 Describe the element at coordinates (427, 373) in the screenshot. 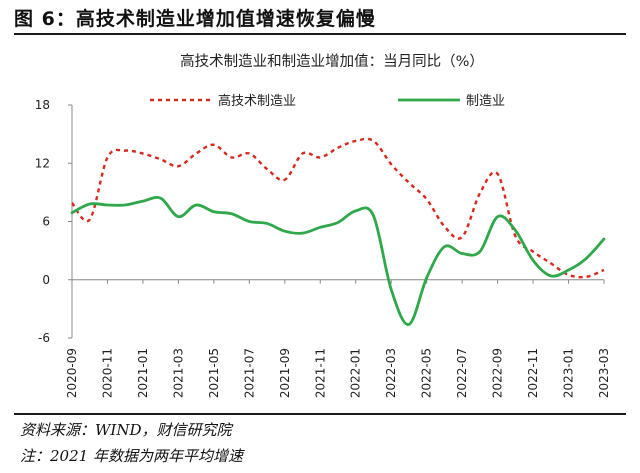

I see `x-tick-label: 2022-05` at that location.